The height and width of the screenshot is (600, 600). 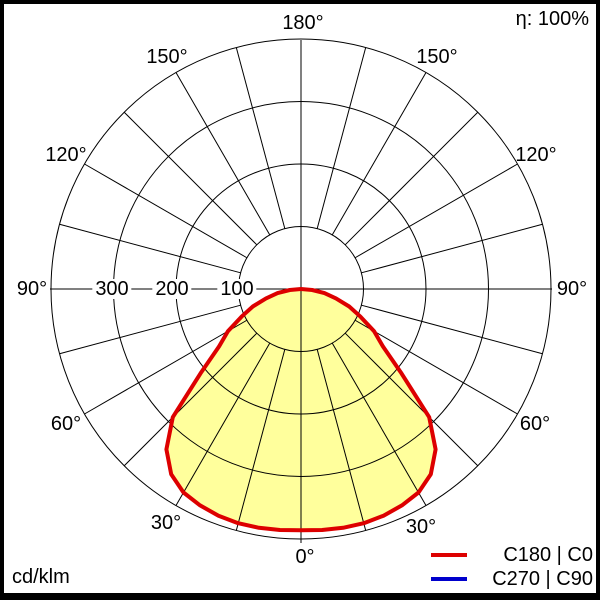 I want to click on angle-label-180deg-0: 180°, so click(x=303, y=23).